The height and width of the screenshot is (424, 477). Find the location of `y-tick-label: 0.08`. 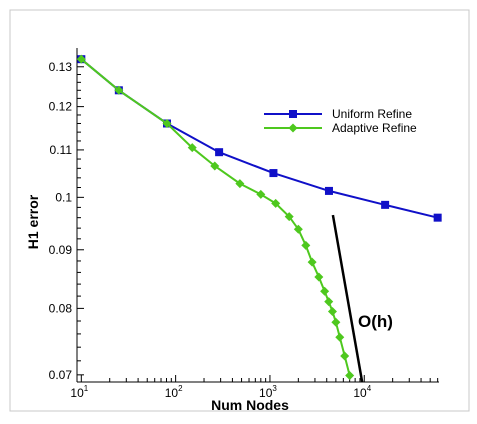

y-tick-label: 0.08 is located at coordinates (61, 308).